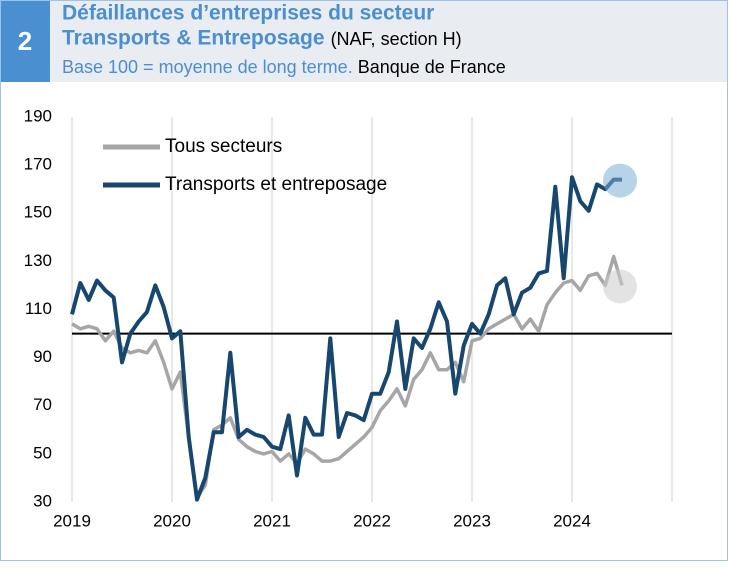  What do you see at coordinates (38, 308) in the screenshot?
I see `y-tick-label: 110` at bounding box center [38, 308].